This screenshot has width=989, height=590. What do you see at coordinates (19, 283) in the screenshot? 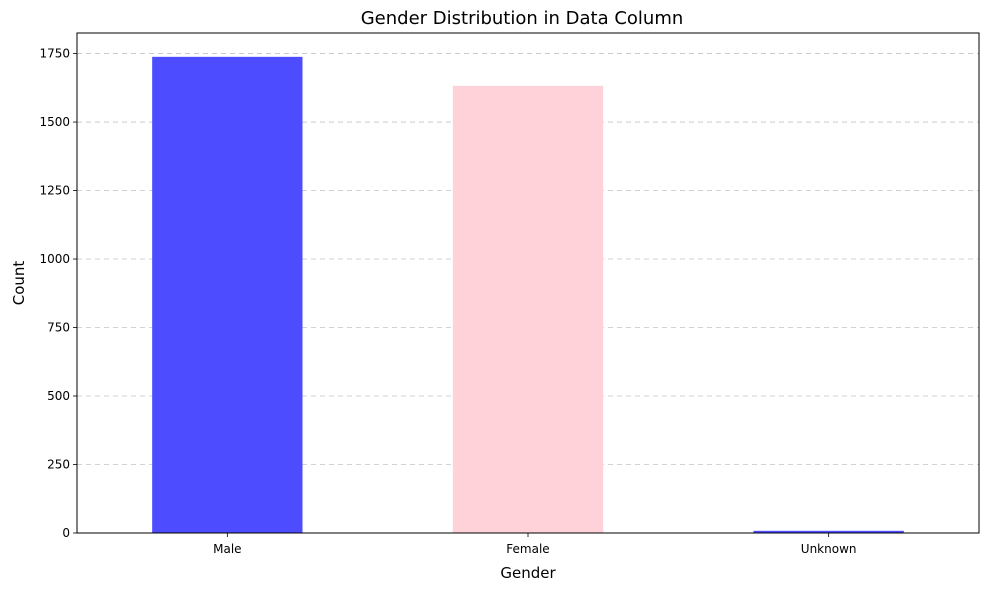
I see `y-axis-label: Count` at bounding box center [19, 283].